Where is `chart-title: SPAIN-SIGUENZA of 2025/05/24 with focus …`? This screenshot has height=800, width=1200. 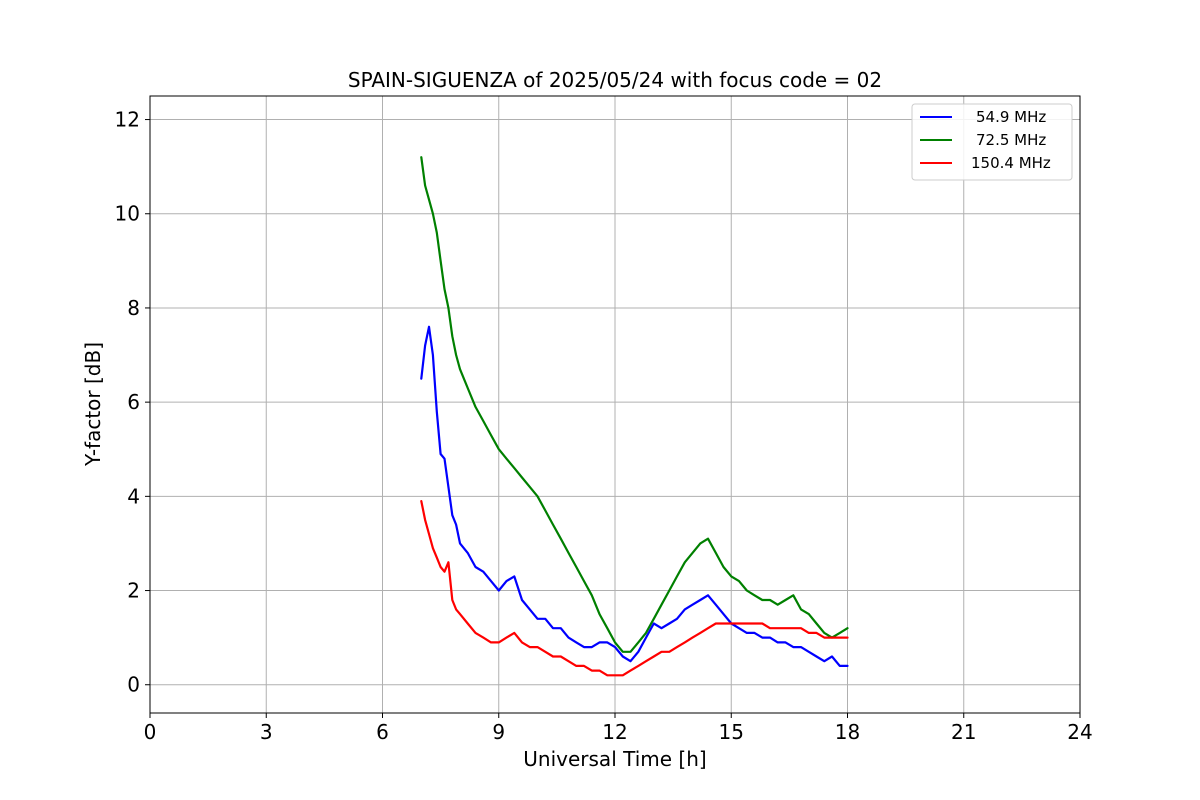
chart-title: SPAIN-SIGUENZA of 2025/05/24 with focus … is located at coordinates (615, 80).